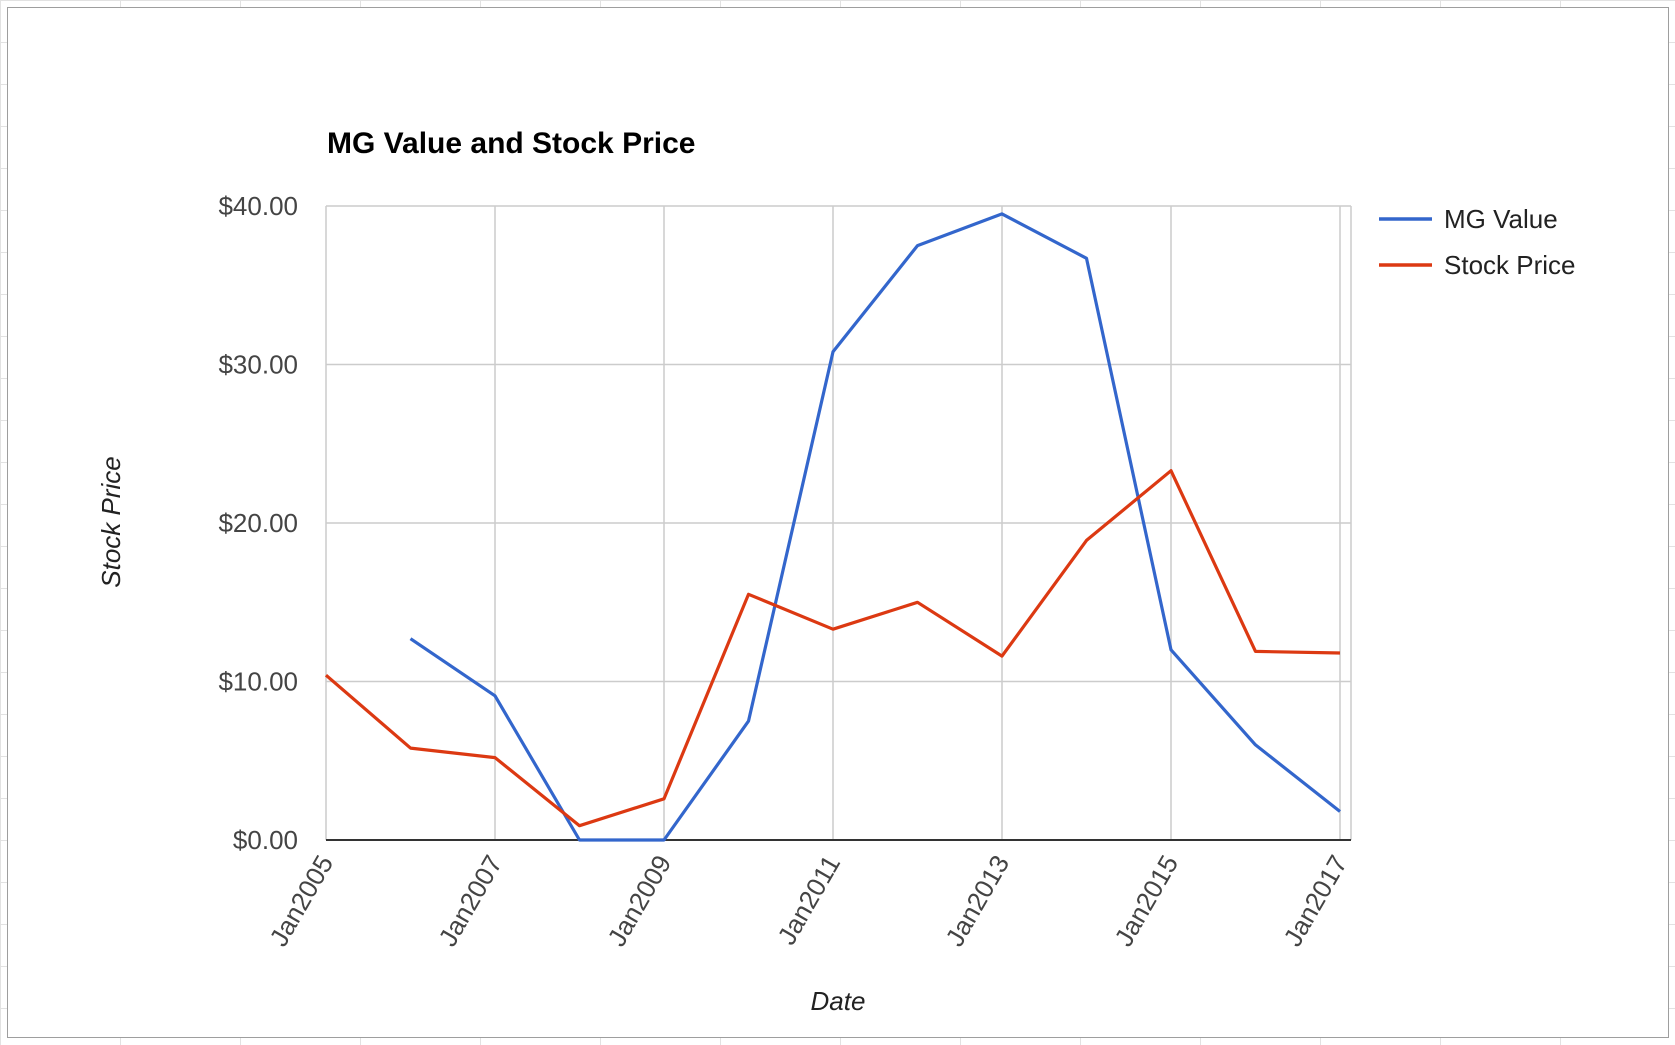 The width and height of the screenshot is (1675, 1045). What do you see at coordinates (1501, 219) in the screenshot?
I see `legend-label: MG Value` at bounding box center [1501, 219].